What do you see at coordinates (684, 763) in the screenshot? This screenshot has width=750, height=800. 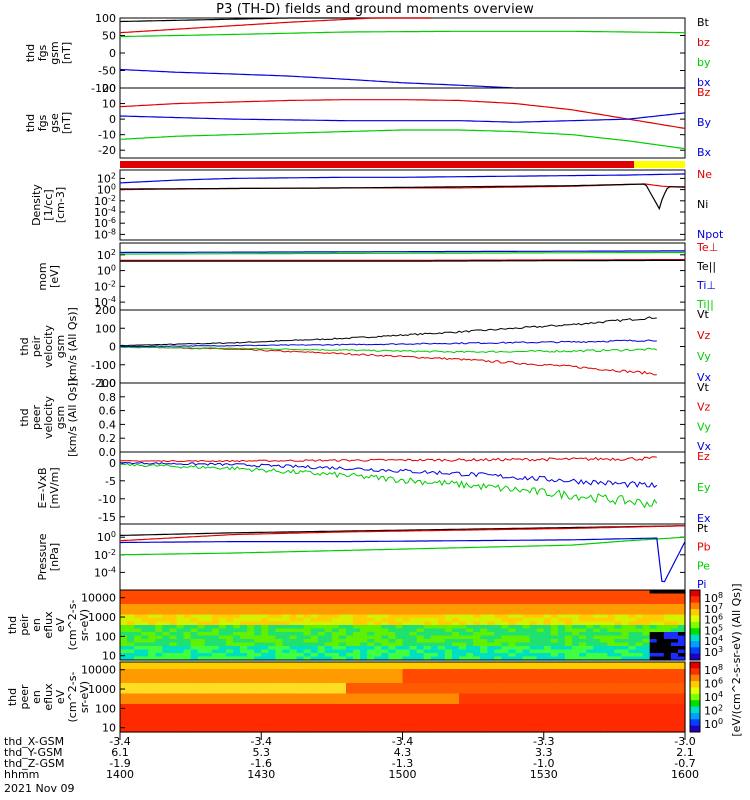 I see `x-tick-label: -0.7` at bounding box center [684, 763].